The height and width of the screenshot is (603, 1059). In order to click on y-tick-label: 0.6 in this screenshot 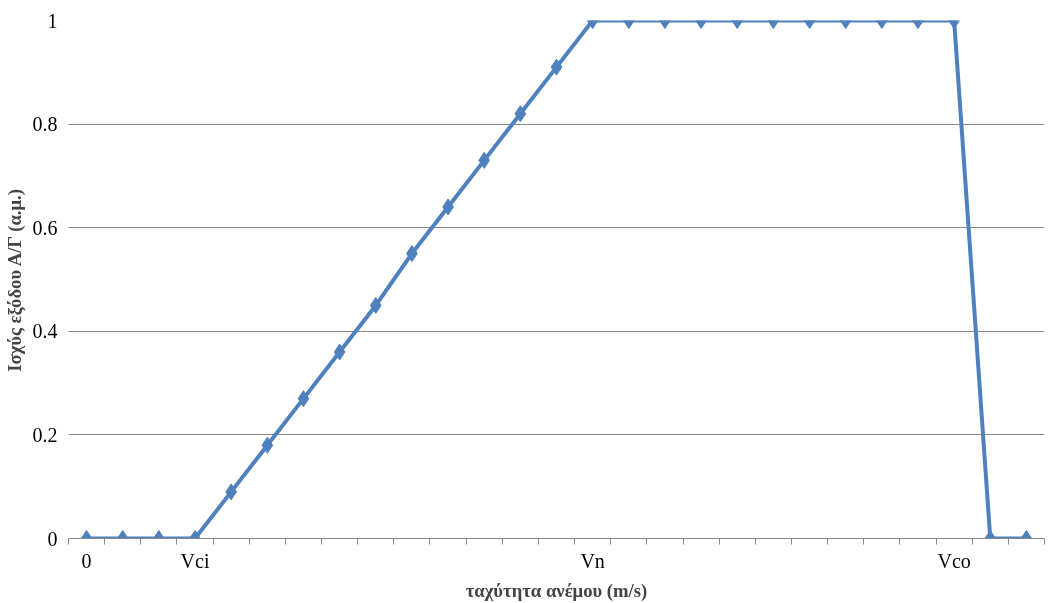, I will do `click(45, 227)`.